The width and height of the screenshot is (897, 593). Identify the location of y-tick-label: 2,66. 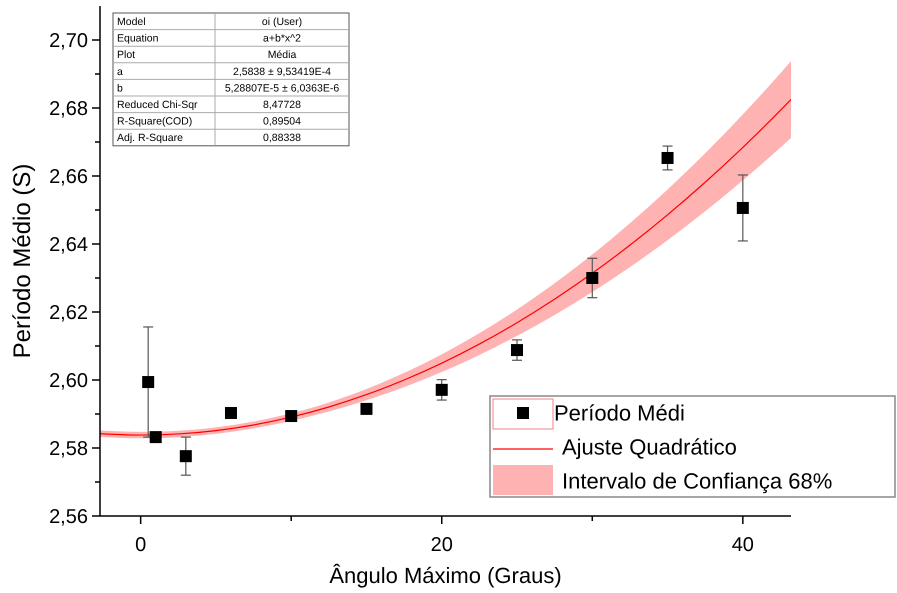
(68, 177).